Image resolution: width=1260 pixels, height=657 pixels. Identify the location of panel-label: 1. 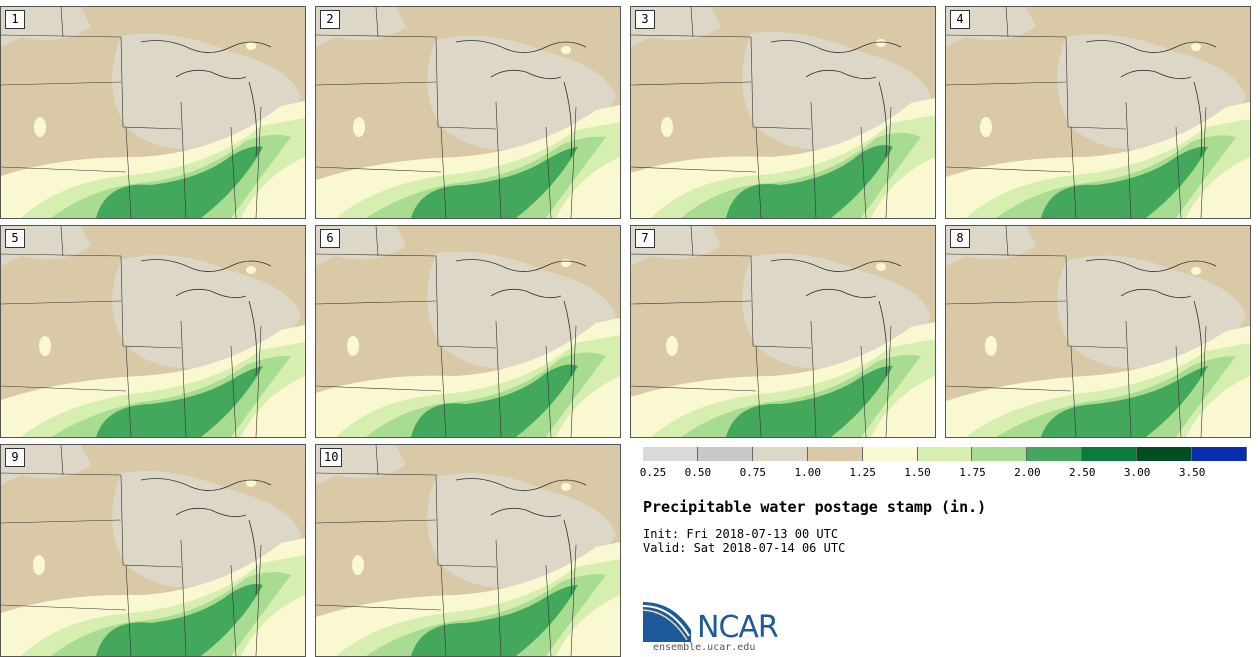
(15, 19).